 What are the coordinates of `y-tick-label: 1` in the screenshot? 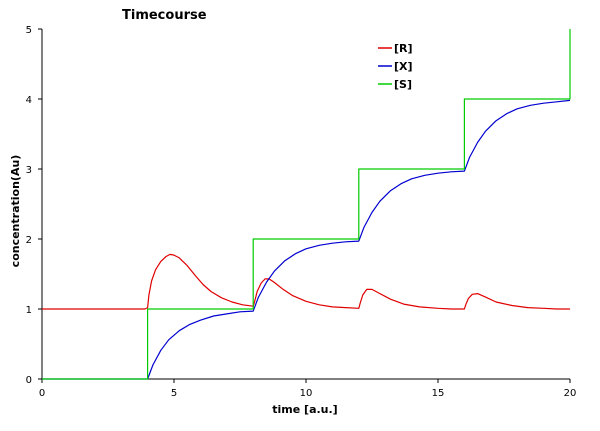 It's located at (29, 310).